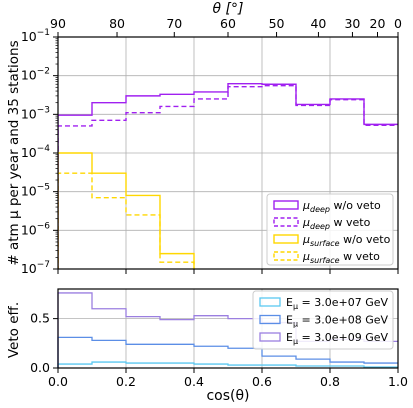 Image resolution: width=413 pixels, height=408 pixels. I want to click on top-y-tick-label: 10⁻³, so click(35, 113).